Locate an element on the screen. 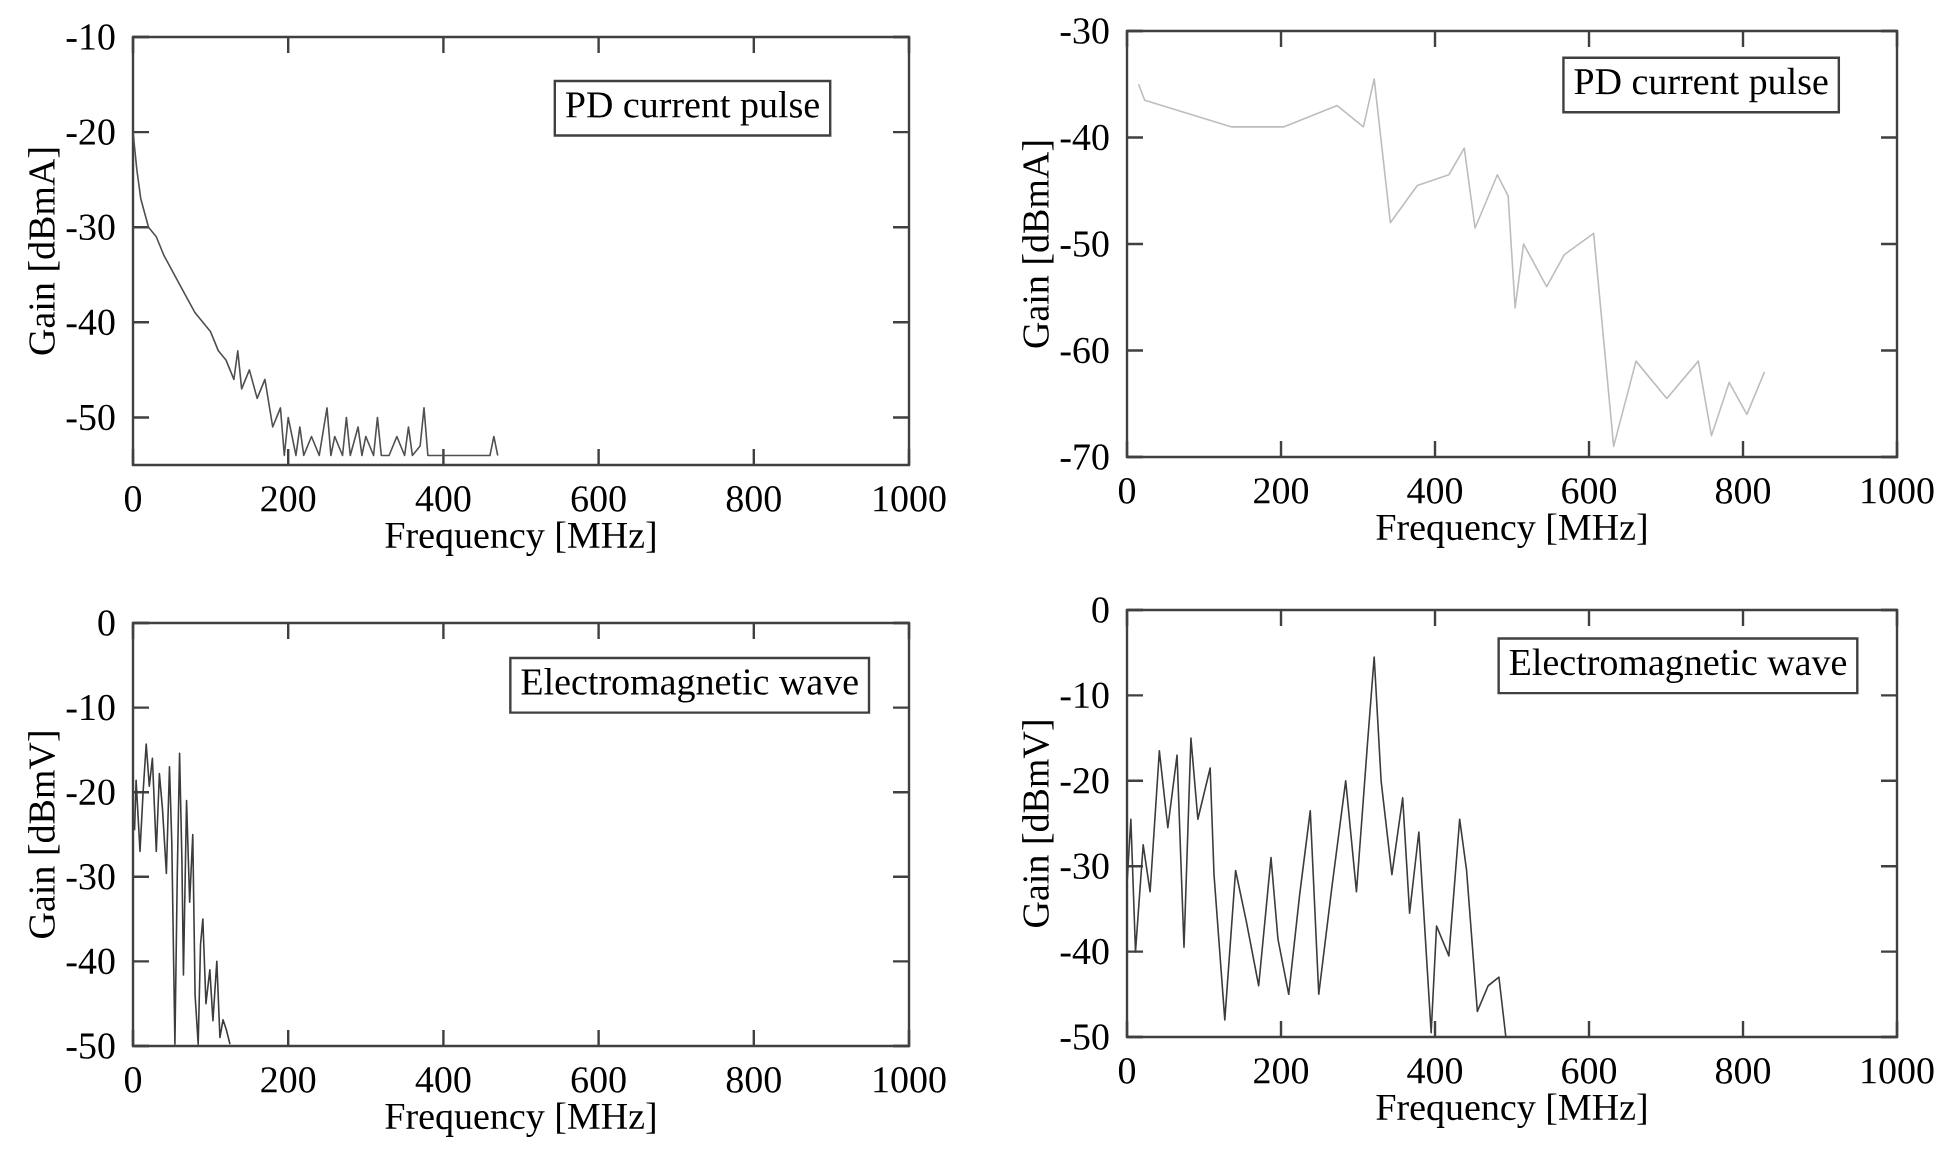  y-tick-label: -60 is located at coordinates (1084, 350).